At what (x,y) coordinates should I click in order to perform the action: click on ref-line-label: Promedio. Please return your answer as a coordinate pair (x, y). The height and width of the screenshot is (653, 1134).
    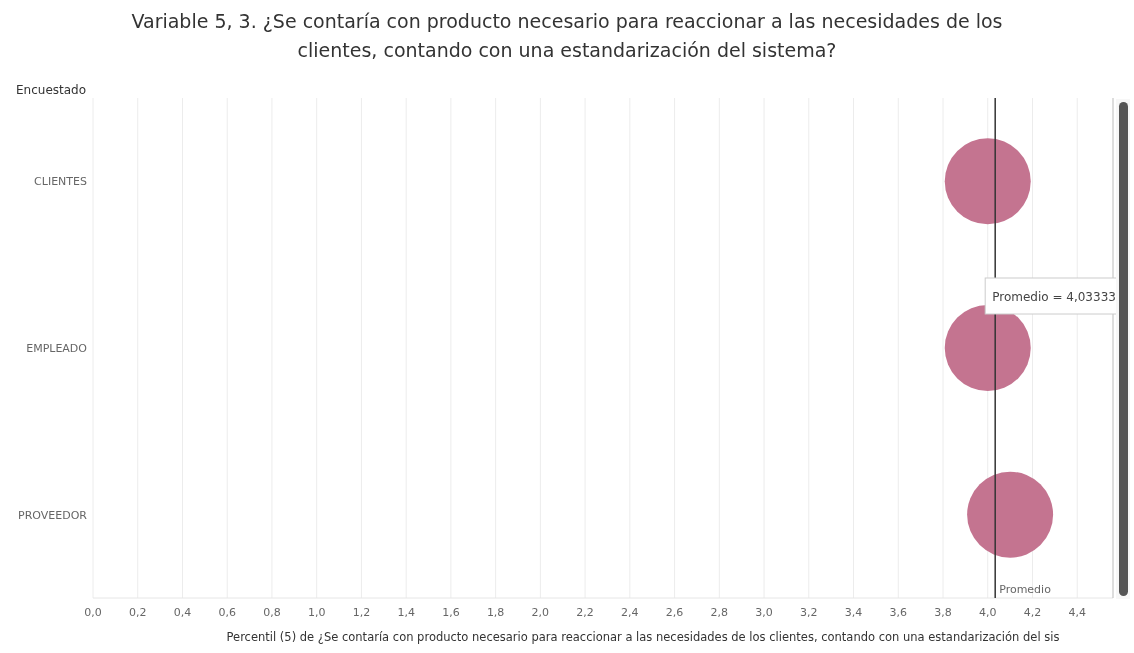
    Looking at the image, I should click on (1025, 589).